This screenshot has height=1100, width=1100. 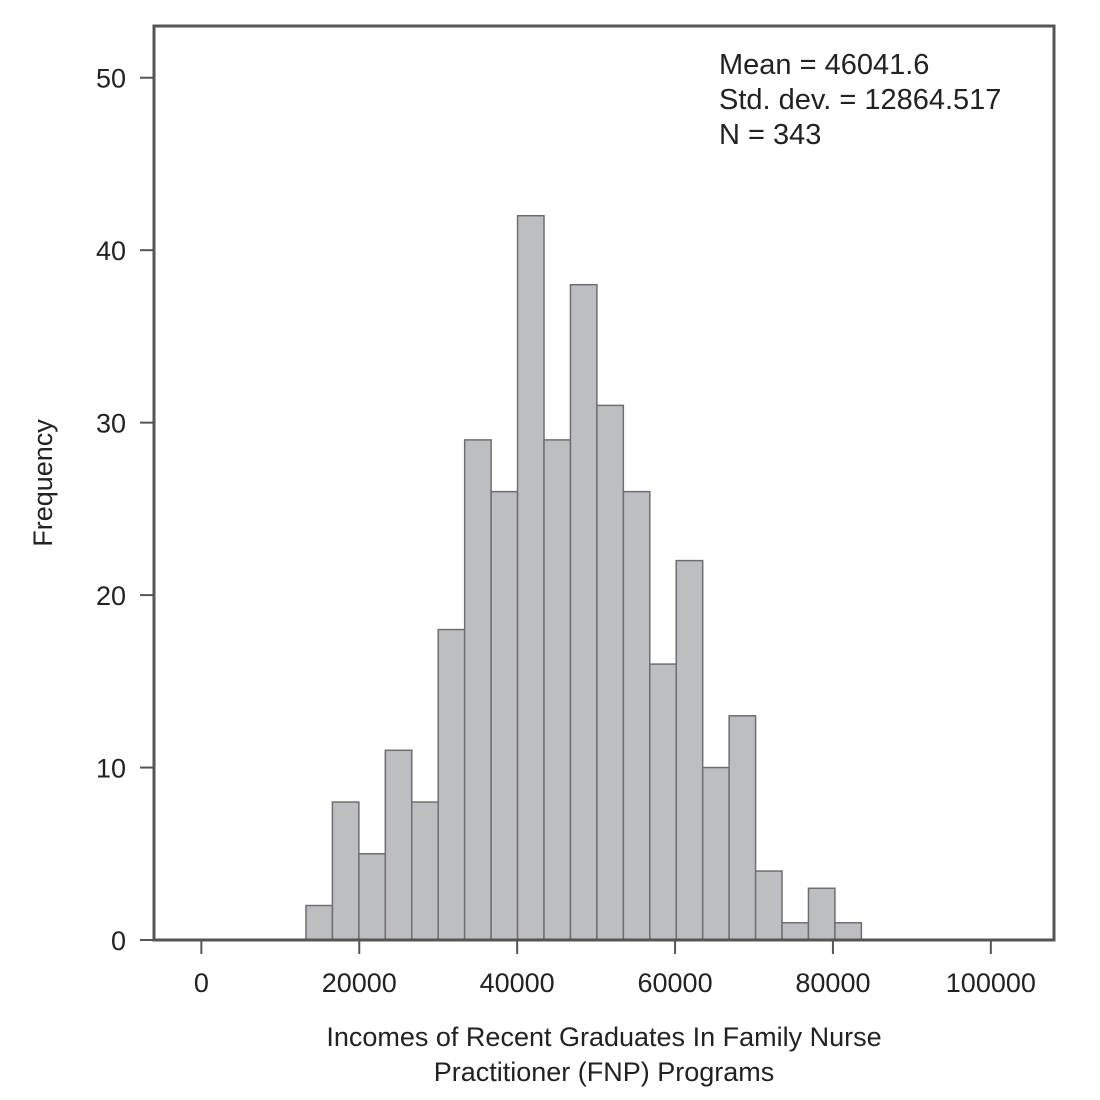 I want to click on x-axis: 0 20000 40000 60000 80000 100000, so click(x=615, y=969).